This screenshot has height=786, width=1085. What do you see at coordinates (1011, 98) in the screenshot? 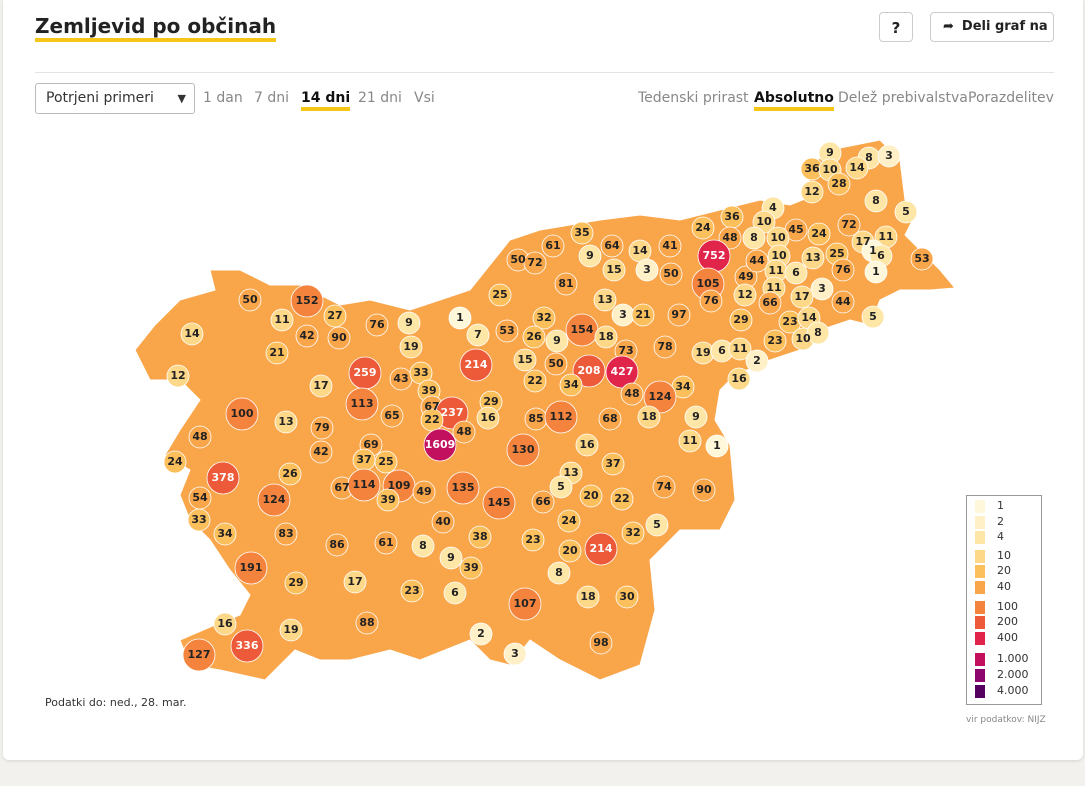
I see `tab-porazdelitev: Porazdelitev` at bounding box center [1011, 98].